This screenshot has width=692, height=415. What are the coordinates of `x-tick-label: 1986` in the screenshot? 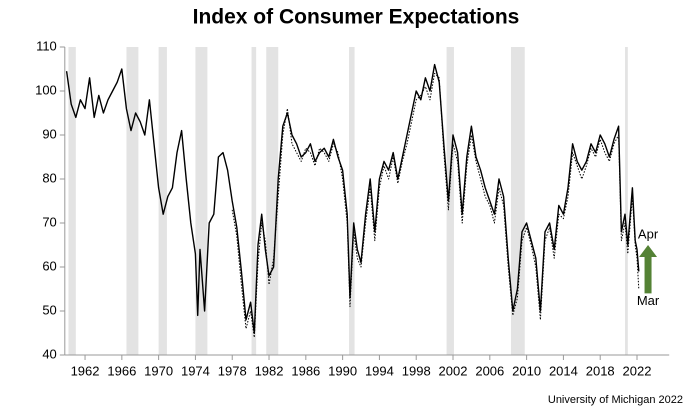 It's located at (305, 370).